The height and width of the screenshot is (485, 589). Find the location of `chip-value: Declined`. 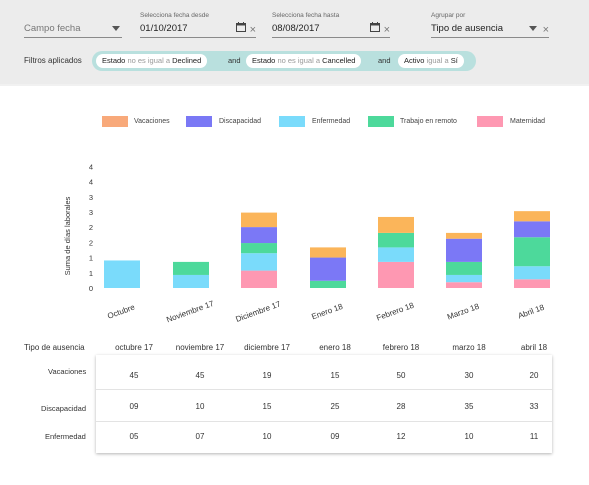

chip-value: Declined is located at coordinates (187, 60).